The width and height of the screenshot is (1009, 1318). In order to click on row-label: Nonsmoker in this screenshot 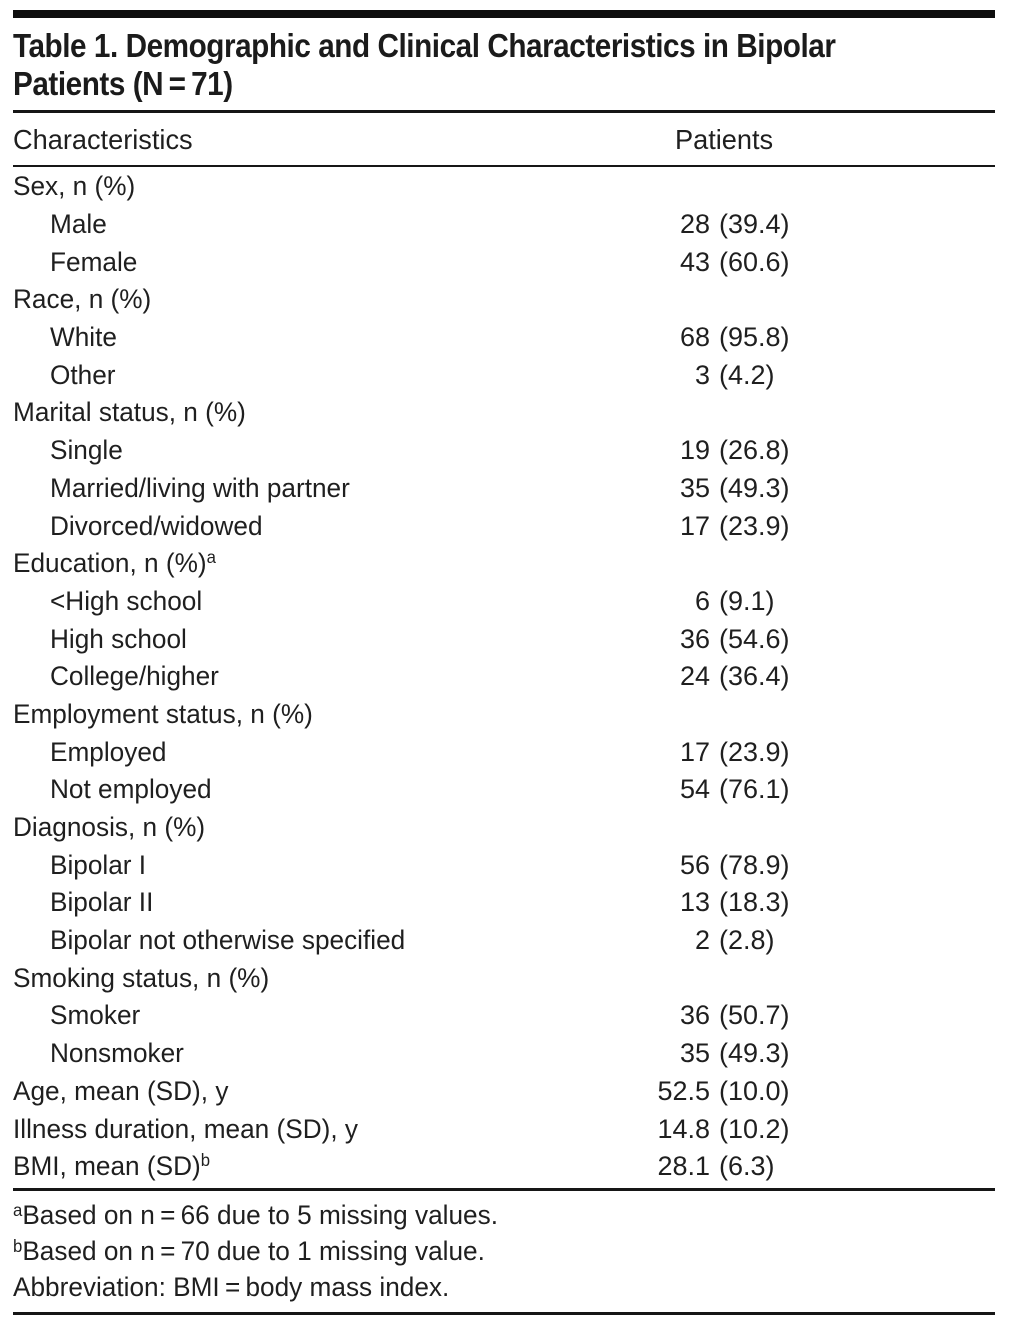, I will do `click(117, 1053)`.